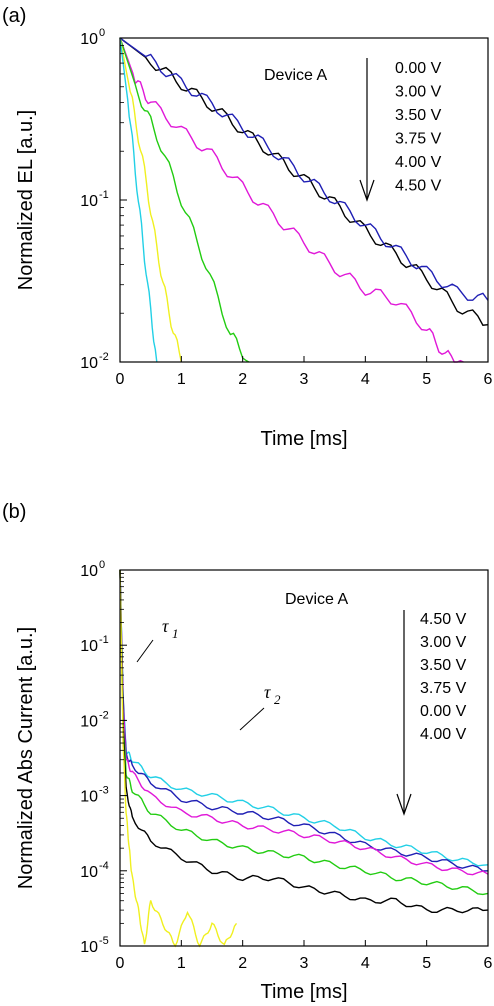 This screenshot has width=494, height=1006. Describe the element at coordinates (426, 379) in the screenshot. I see `panel-a-x-tick-label: 5` at that location.